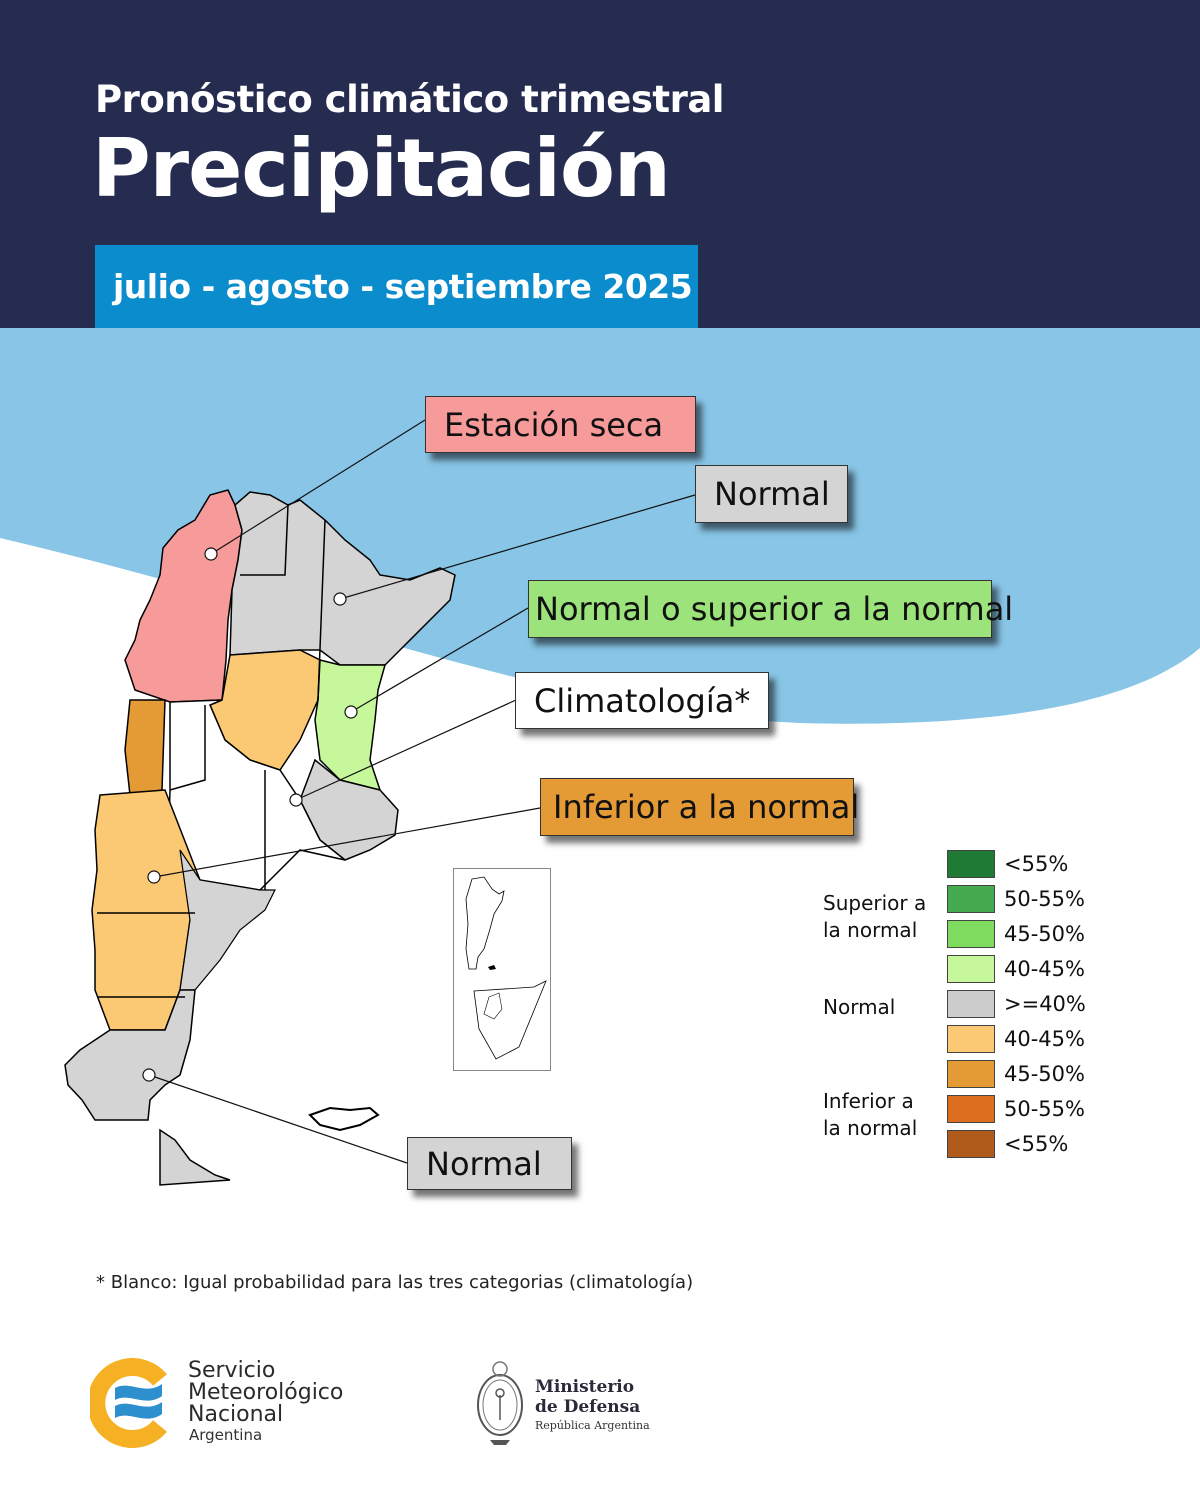 This screenshot has width=1200, height=1500. Describe the element at coordinates (870, 1114) in the screenshot. I see `legend-group-inferior: Inferior a la normal` at that location.